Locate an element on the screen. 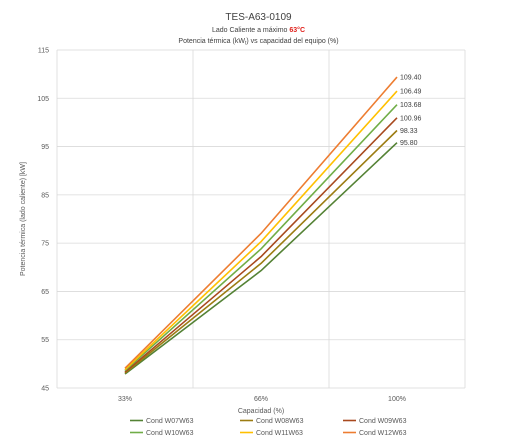 The image size is (517, 443). subtitle-text-suffix: ) vs capacidad del equipo (%) is located at coordinates (292, 41).